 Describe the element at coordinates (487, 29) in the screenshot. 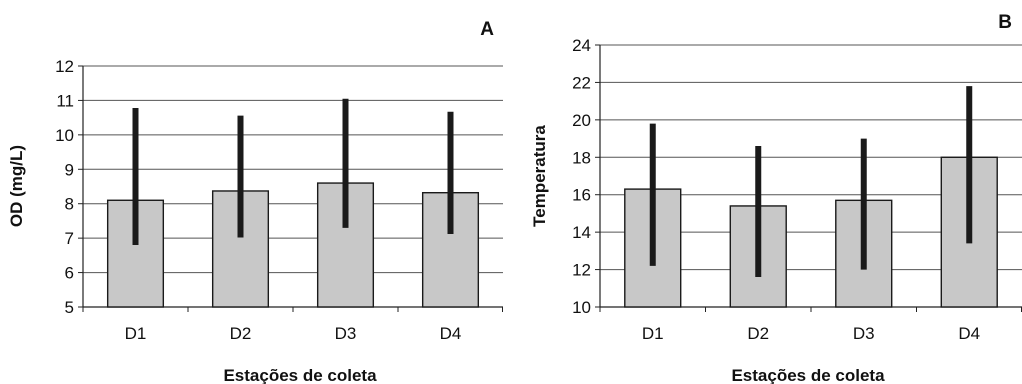

I see `panel-letter: A` at that location.